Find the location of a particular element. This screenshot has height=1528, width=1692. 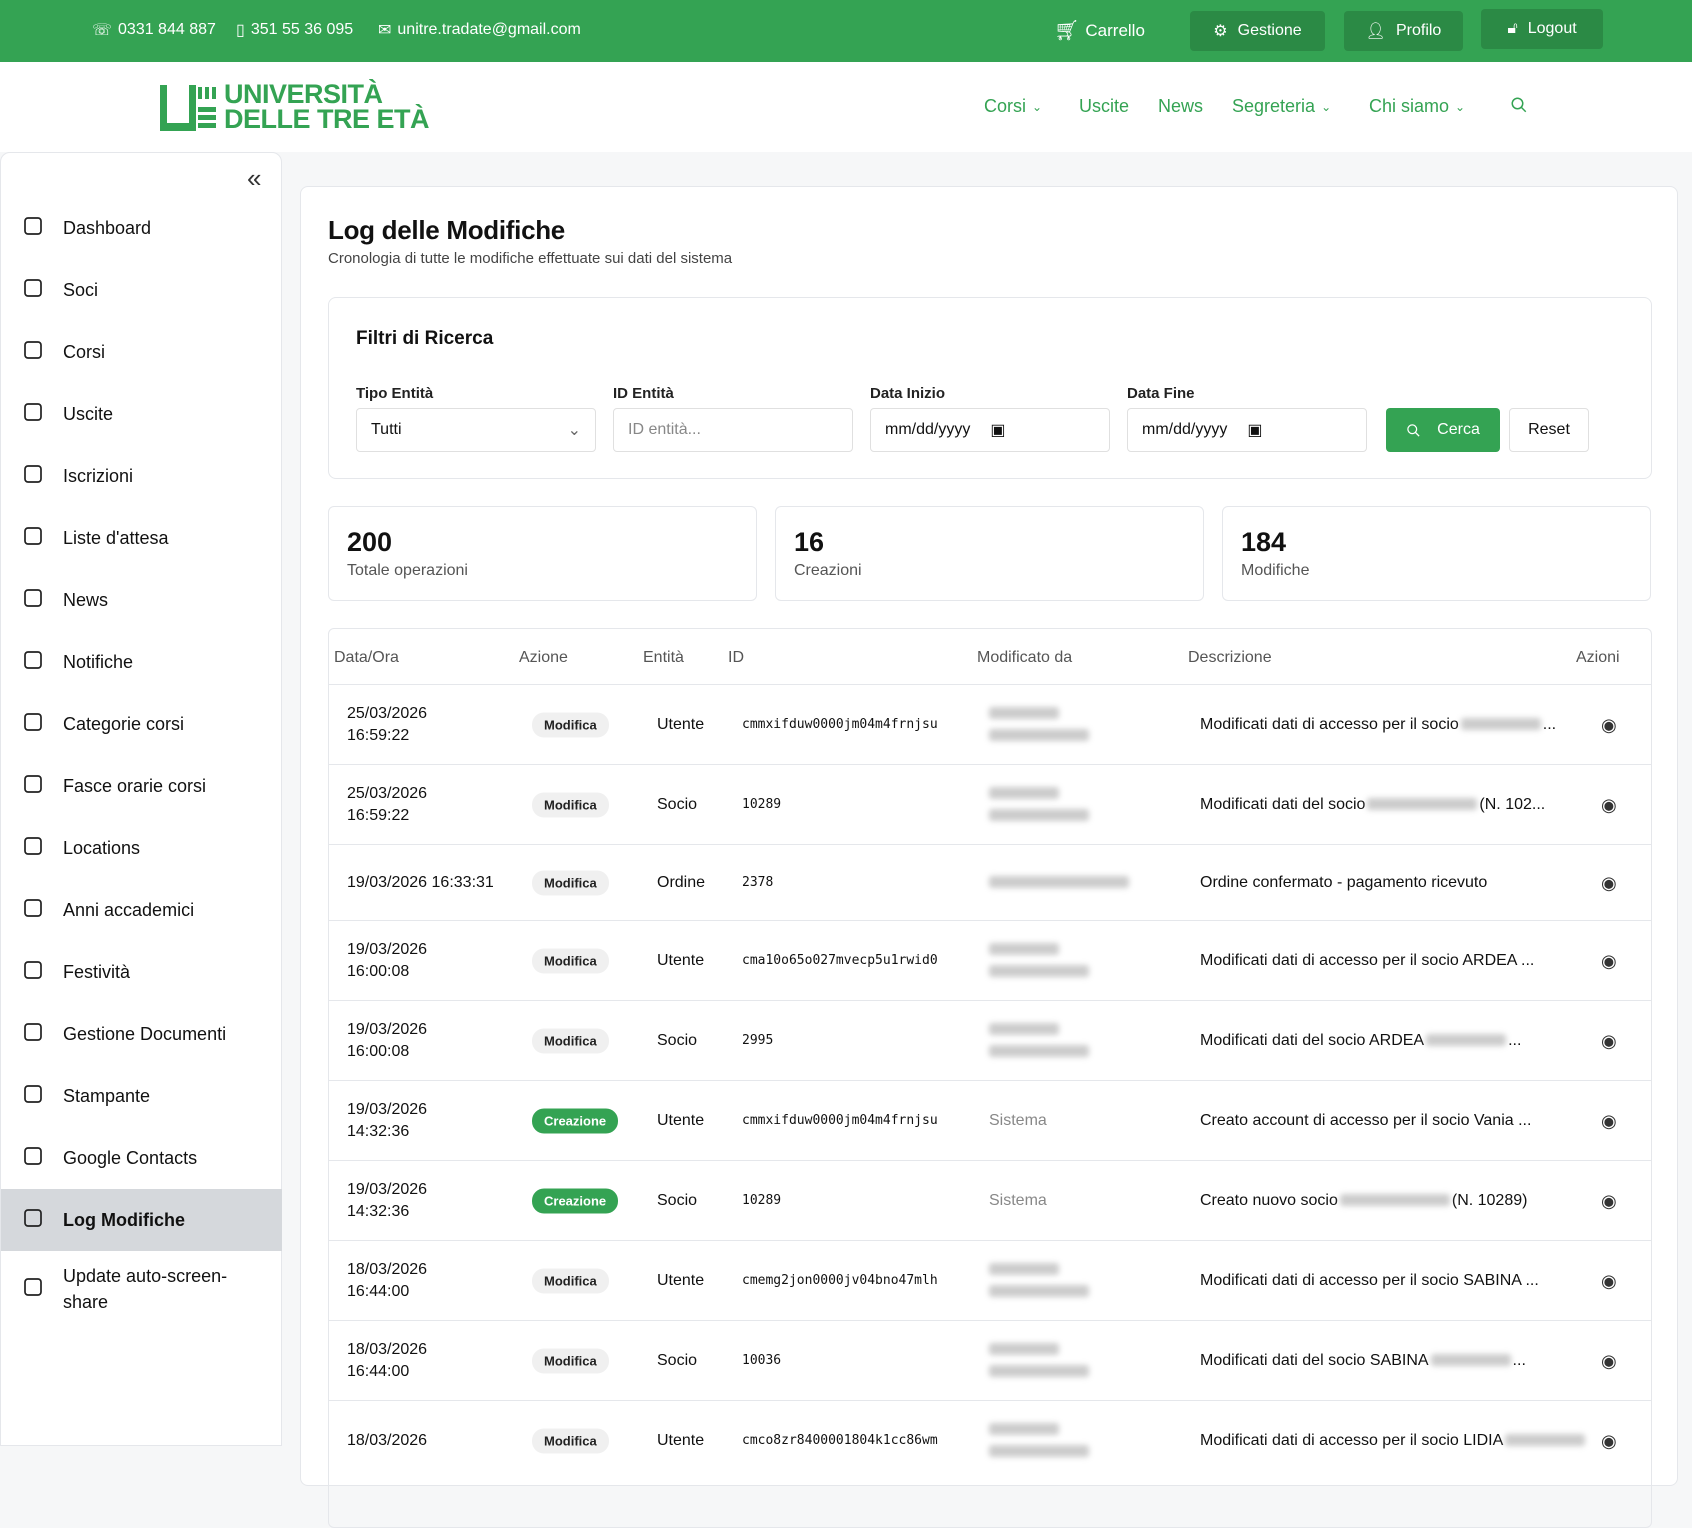

sidebar-item-label: Soci is located at coordinates (81, 289).